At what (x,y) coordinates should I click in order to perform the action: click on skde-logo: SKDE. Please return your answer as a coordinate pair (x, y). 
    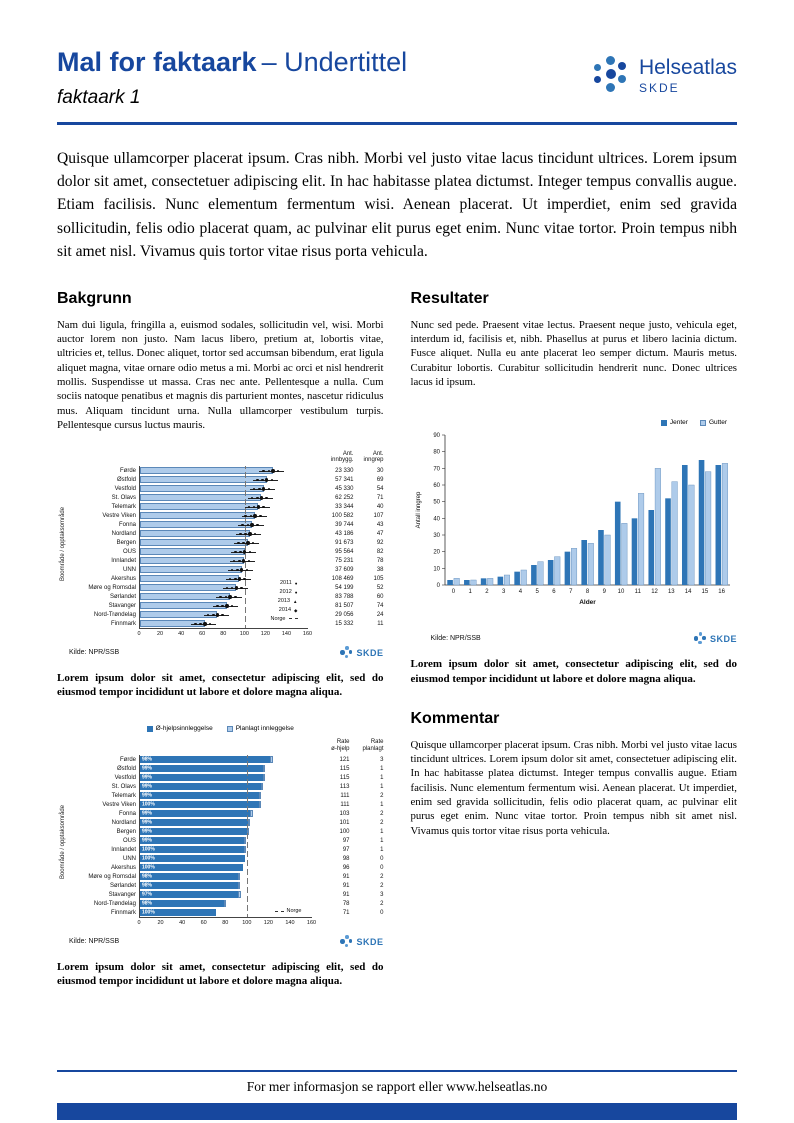
    Looking at the image, I should click on (361, 652).